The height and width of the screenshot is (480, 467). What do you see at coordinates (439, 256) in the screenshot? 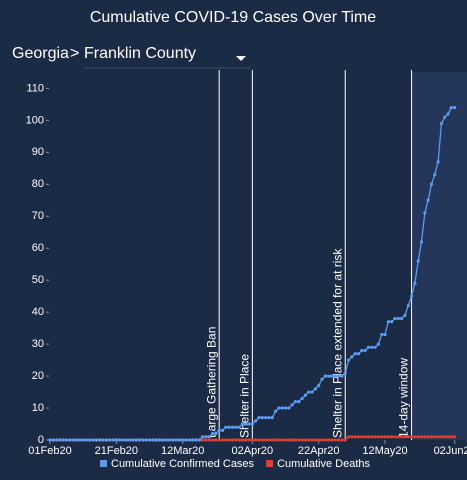
I see `window-shade` at bounding box center [439, 256].